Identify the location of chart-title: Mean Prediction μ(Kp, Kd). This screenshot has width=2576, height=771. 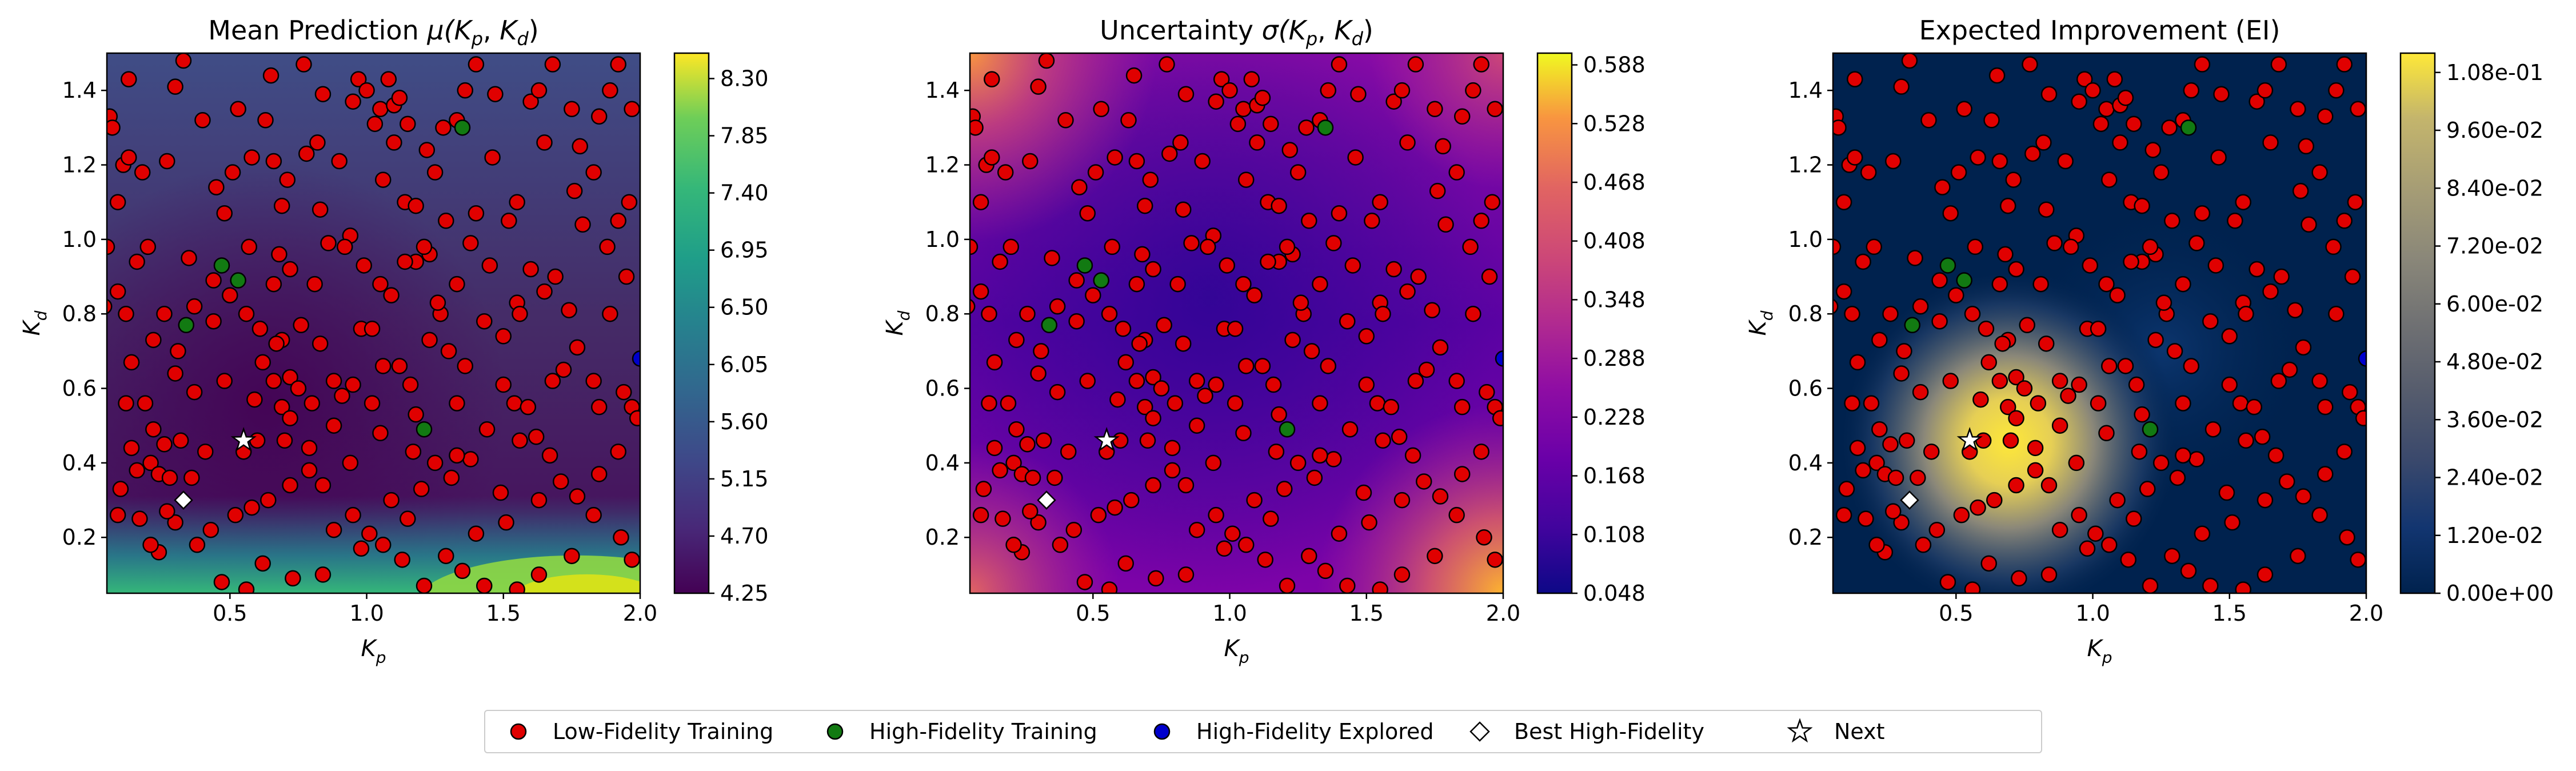
(373, 32).